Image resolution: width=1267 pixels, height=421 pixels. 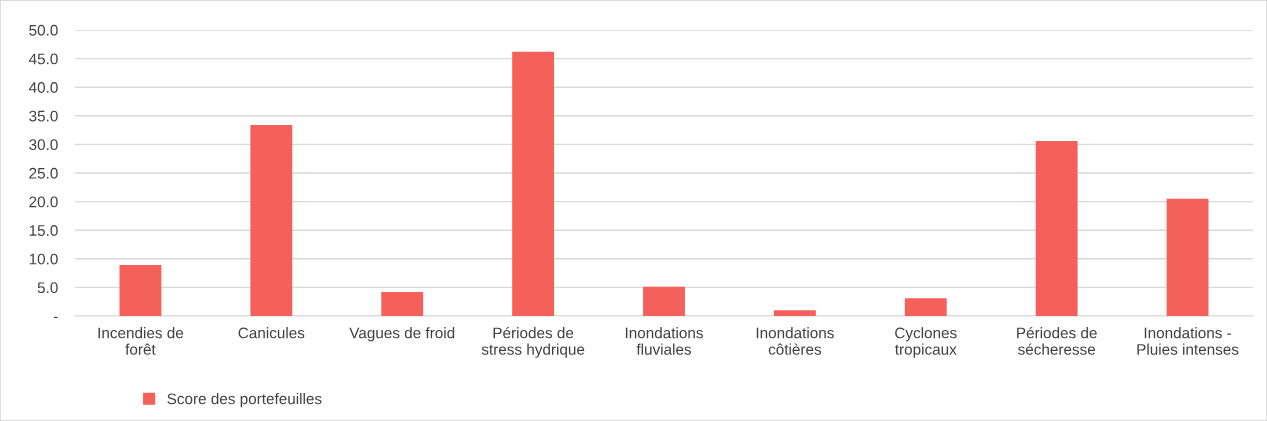 I want to click on y-tick-label: 45.0, so click(x=43, y=59).